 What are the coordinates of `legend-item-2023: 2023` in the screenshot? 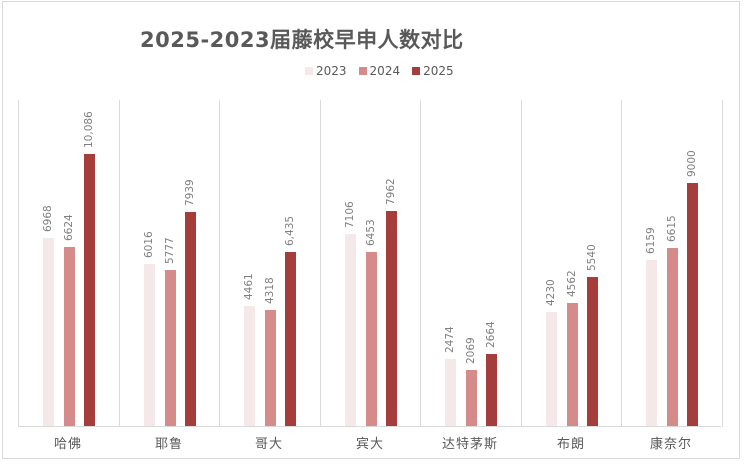 It's located at (326, 71).